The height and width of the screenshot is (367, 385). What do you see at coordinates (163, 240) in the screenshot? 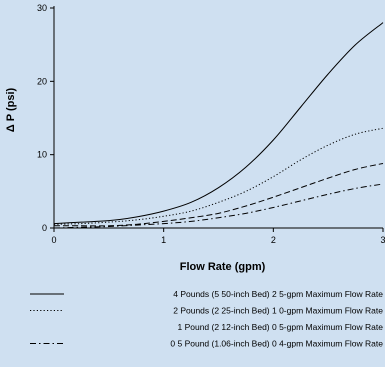
I see `x-tick-label: 1` at bounding box center [163, 240].